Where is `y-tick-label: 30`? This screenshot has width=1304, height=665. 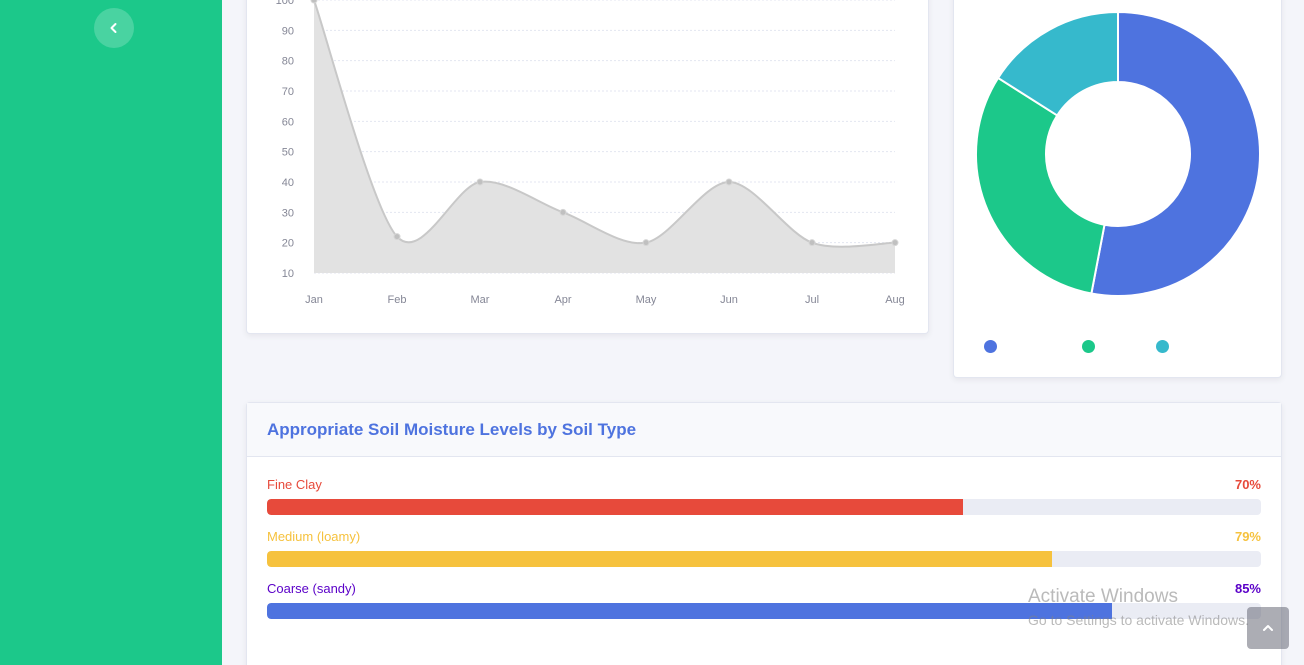 y-tick-label: 30 is located at coordinates (288, 213).